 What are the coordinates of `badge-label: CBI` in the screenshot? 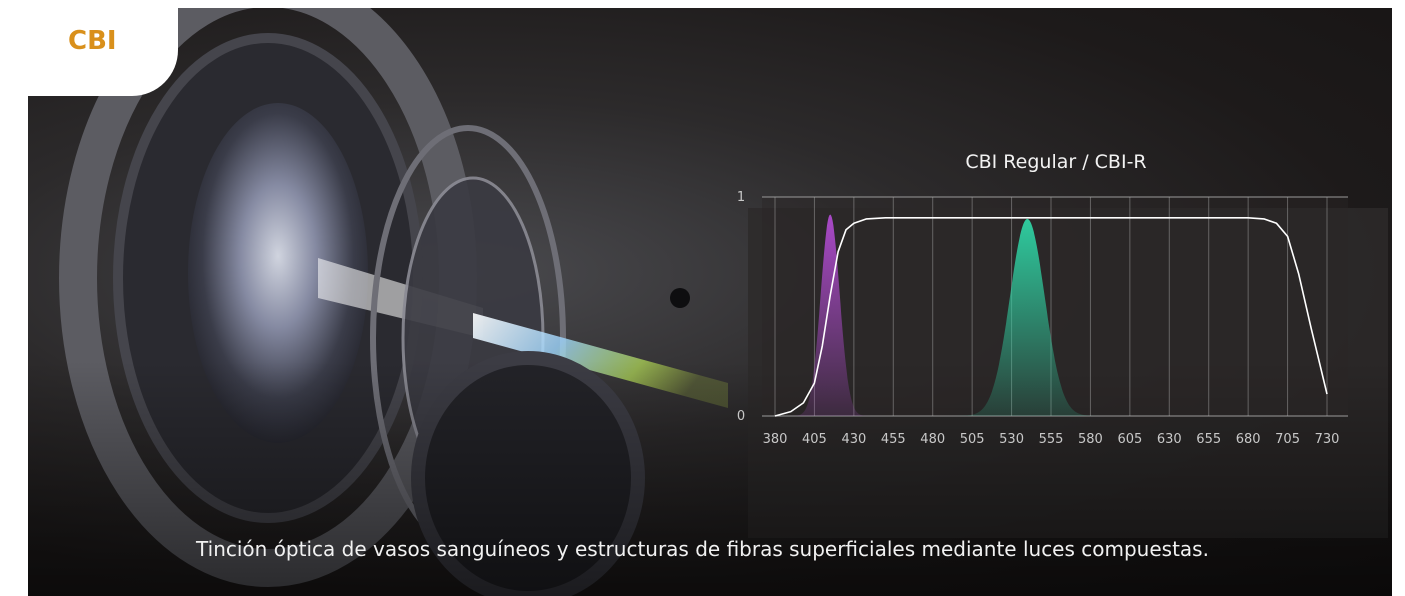 It's located at (92, 41).